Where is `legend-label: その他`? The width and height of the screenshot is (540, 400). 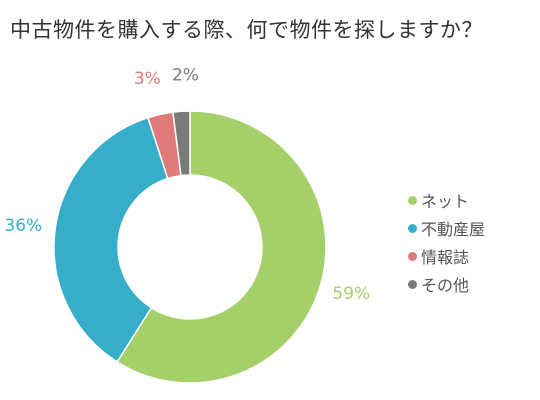 legend-label: その他 is located at coordinates (445, 285).